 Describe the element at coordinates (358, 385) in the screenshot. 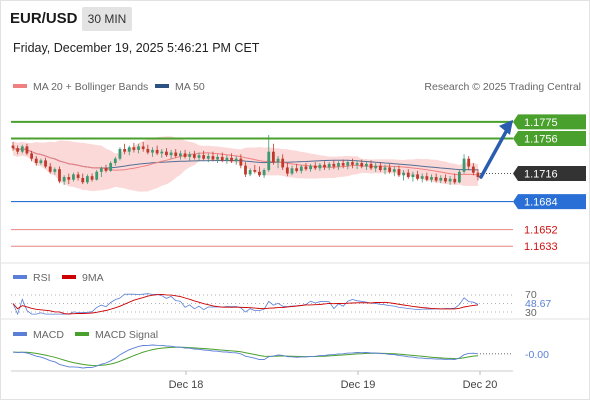

I see `x-label-dec19: Dec 19` at that location.